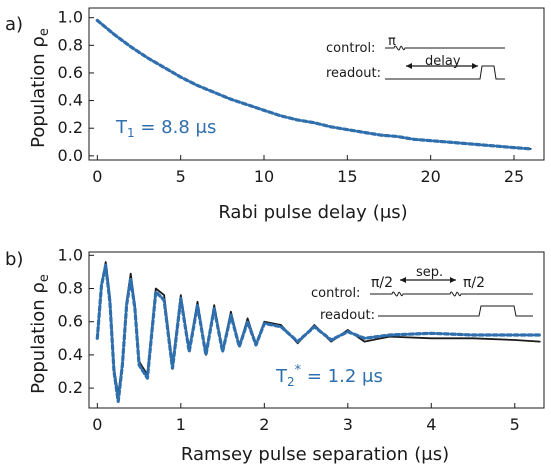 The height and width of the screenshot is (470, 551). What do you see at coordinates (451, 294) in the screenshot?
I see `panel-b-inset-control-line` at bounding box center [451, 294].